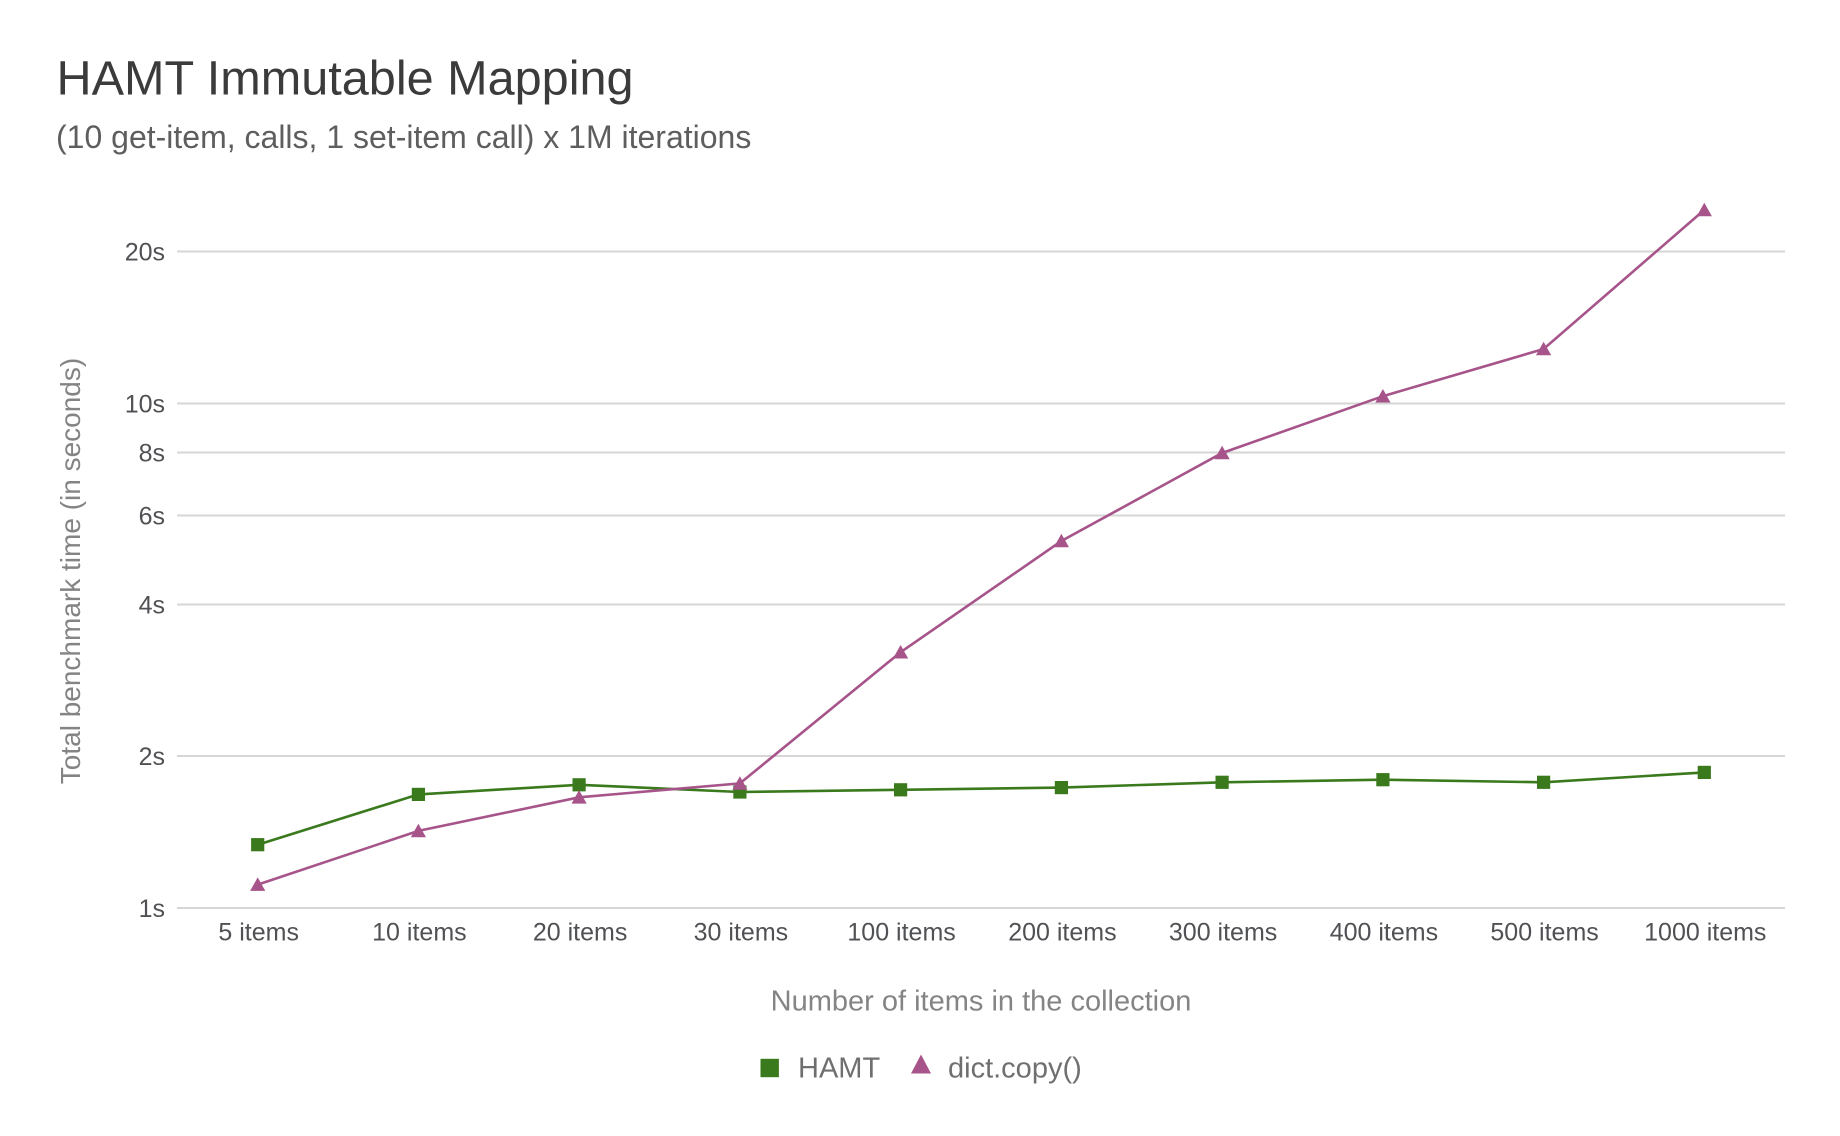 The image size is (1840, 1136). Describe the element at coordinates (1062, 933) in the screenshot. I see `svg-text: 200 items` at that location.